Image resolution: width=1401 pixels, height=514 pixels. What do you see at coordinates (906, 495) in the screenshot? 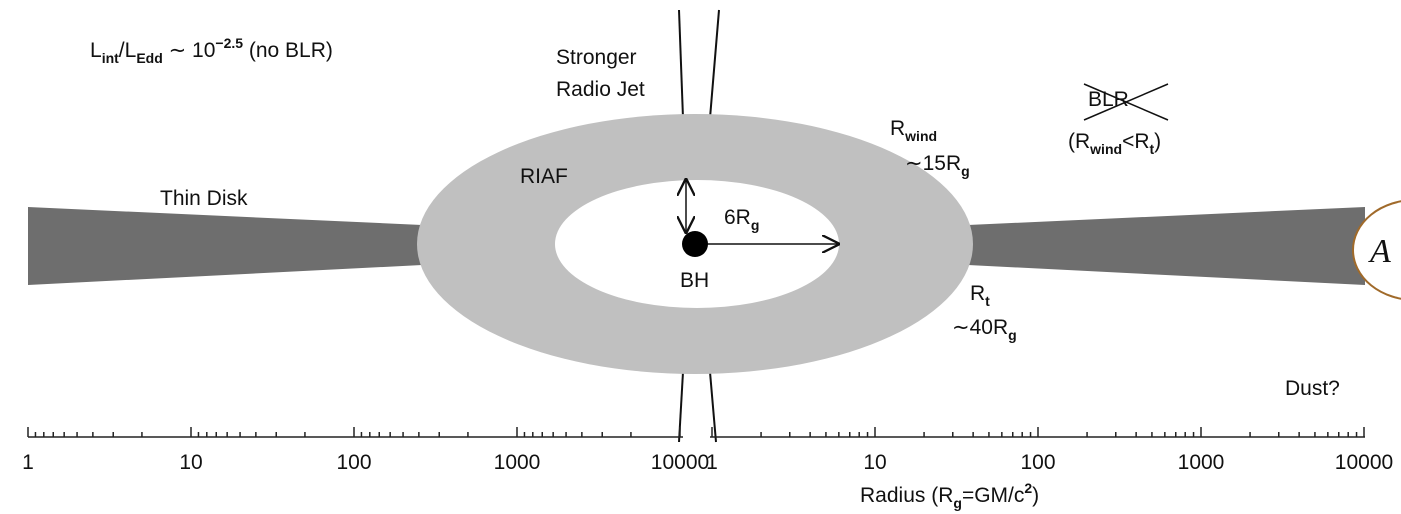
I see `text-part: Radius (R` at bounding box center [906, 495].